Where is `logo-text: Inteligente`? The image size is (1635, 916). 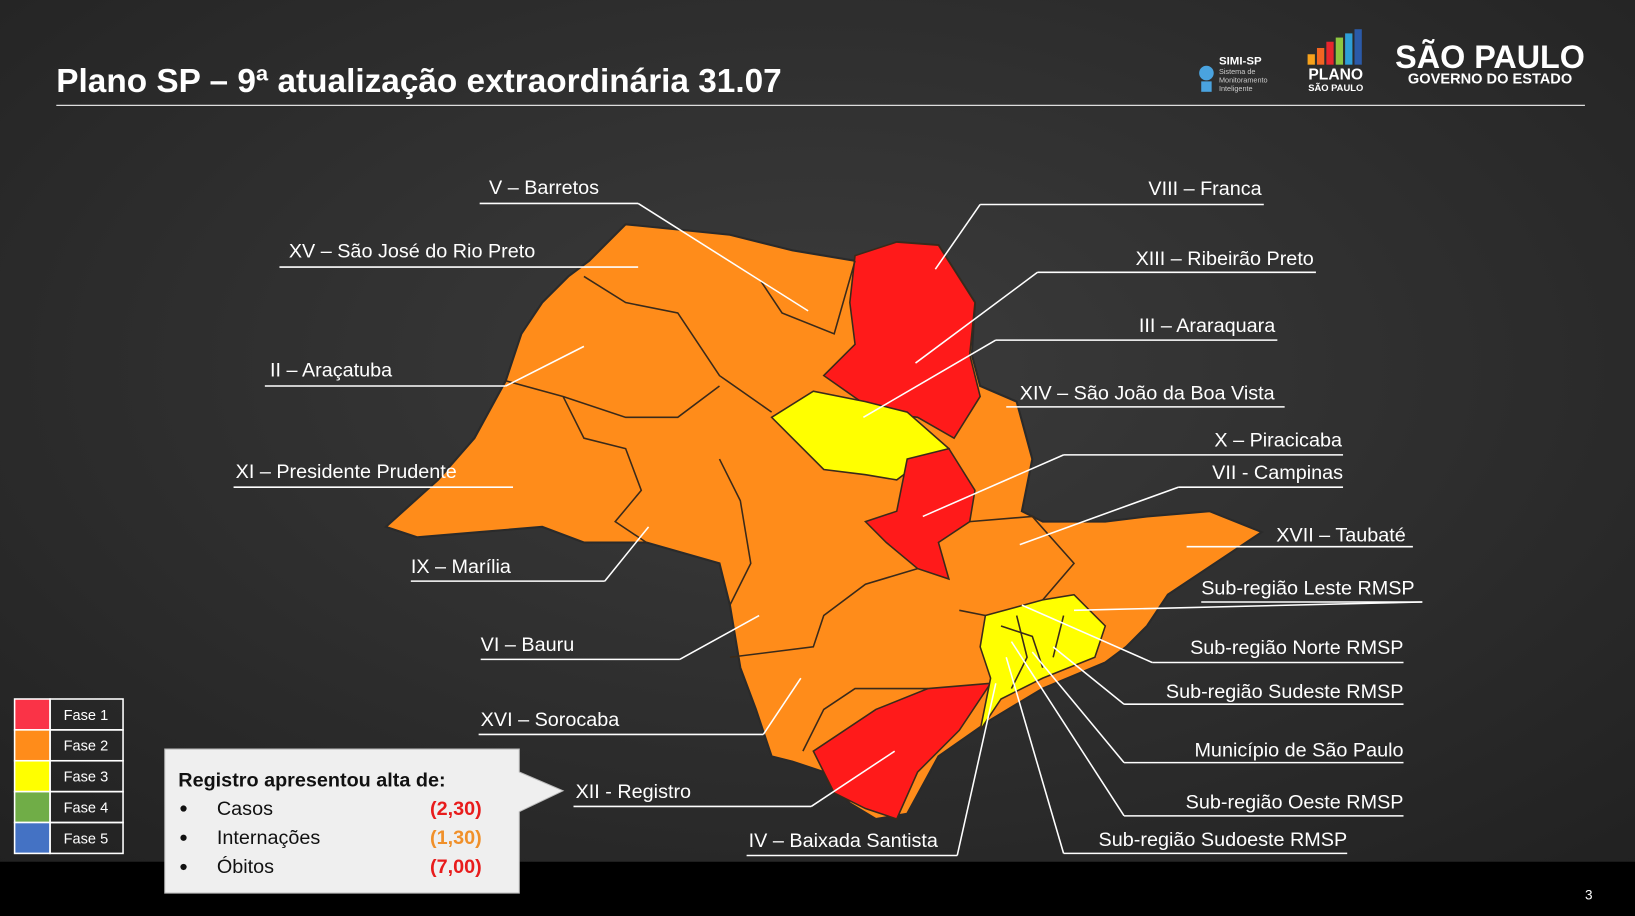 logo-text: Inteligente is located at coordinates (1236, 88).